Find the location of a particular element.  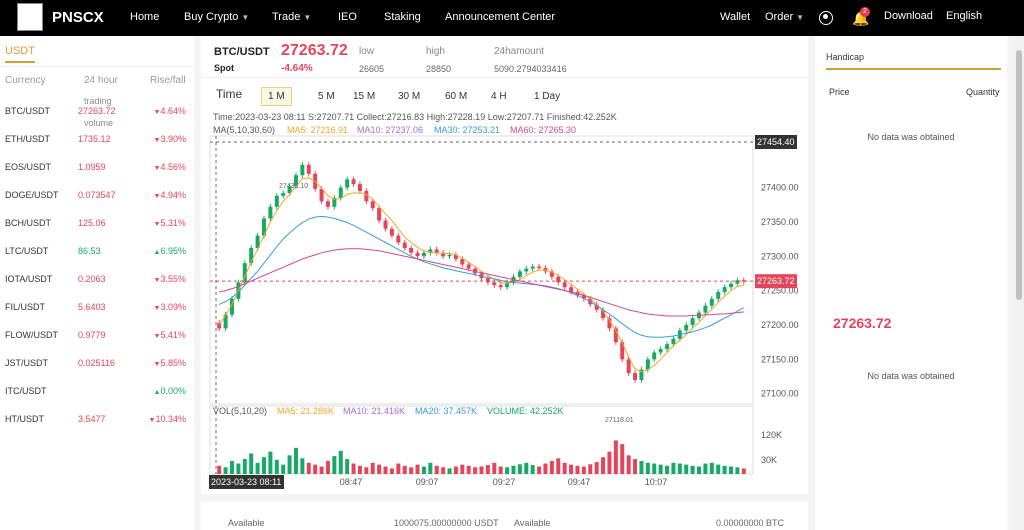

market-symbol: BCH/USDT is located at coordinates (28, 223).